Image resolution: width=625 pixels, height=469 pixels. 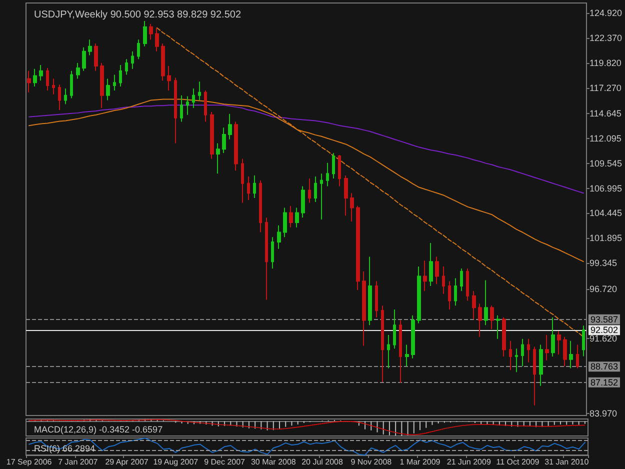 I want to click on x-tick-label: 30 Mar 2008, so click(x=273, y=462).